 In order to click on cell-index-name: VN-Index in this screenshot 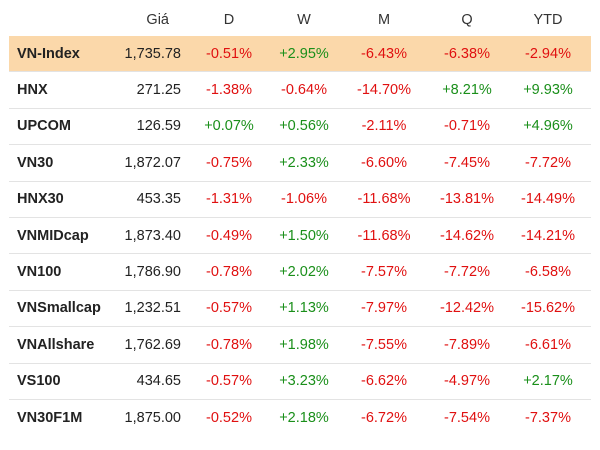, I will do `click(60, 54)`.